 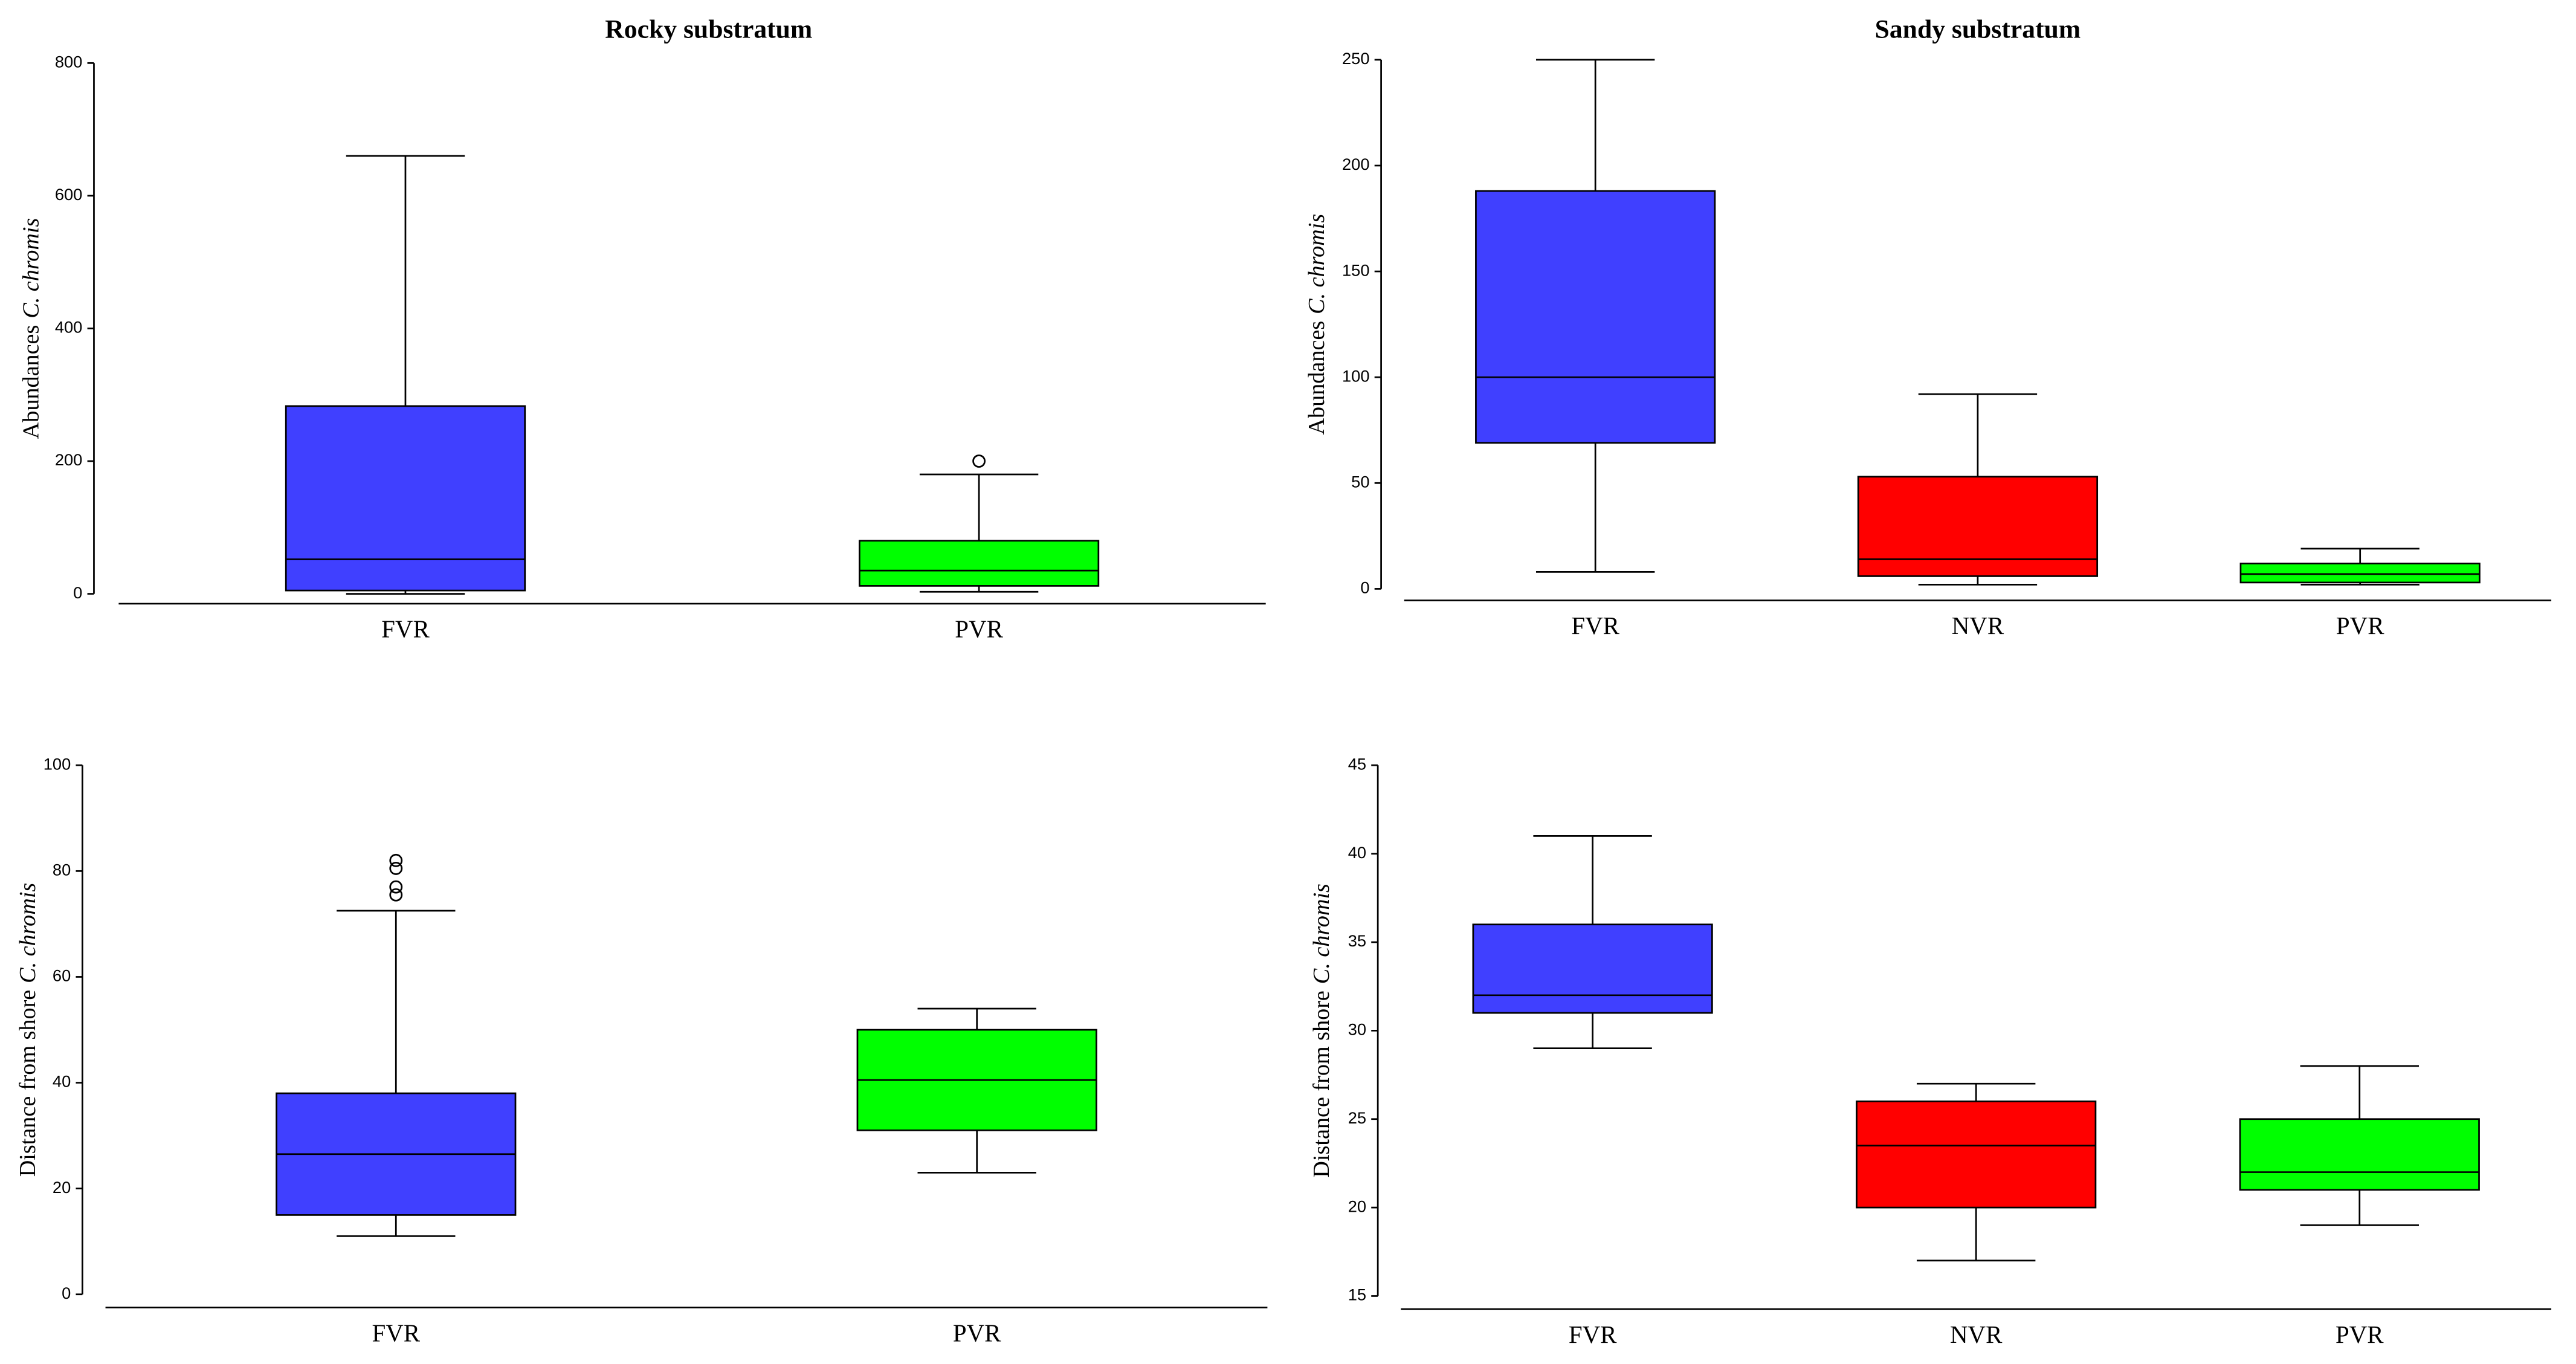 I want to click on y-tick-label: 800, so click(x=69, y=62).